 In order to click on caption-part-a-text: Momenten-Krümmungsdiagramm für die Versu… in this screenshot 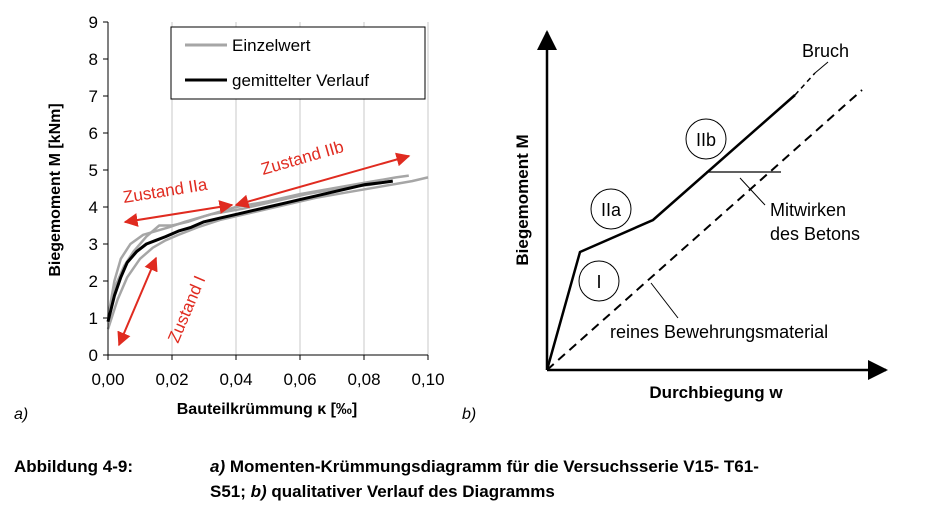, I will do `click(492, 466)`.